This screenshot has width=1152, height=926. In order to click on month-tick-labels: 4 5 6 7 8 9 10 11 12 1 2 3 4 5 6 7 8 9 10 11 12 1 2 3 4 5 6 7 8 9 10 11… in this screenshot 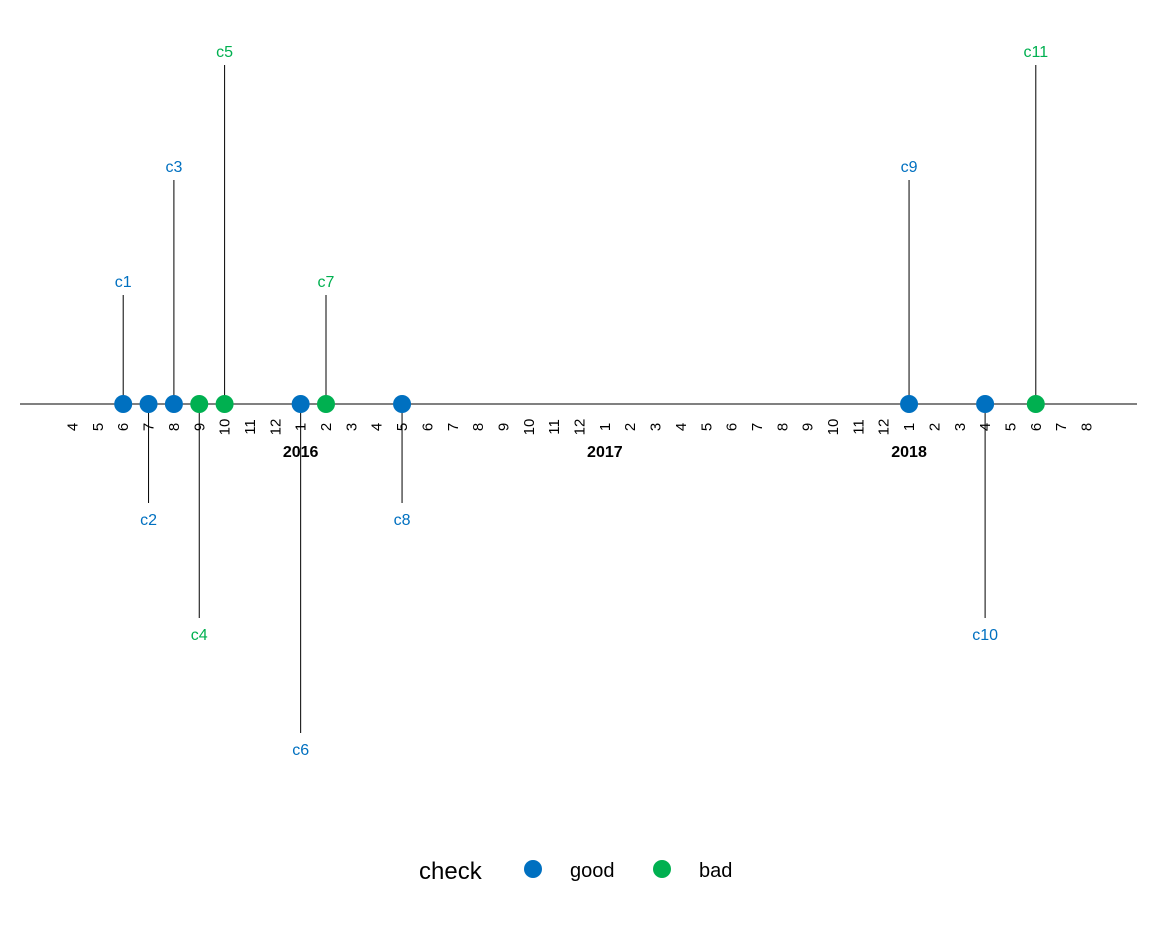, I will do `click(580, 427)`.